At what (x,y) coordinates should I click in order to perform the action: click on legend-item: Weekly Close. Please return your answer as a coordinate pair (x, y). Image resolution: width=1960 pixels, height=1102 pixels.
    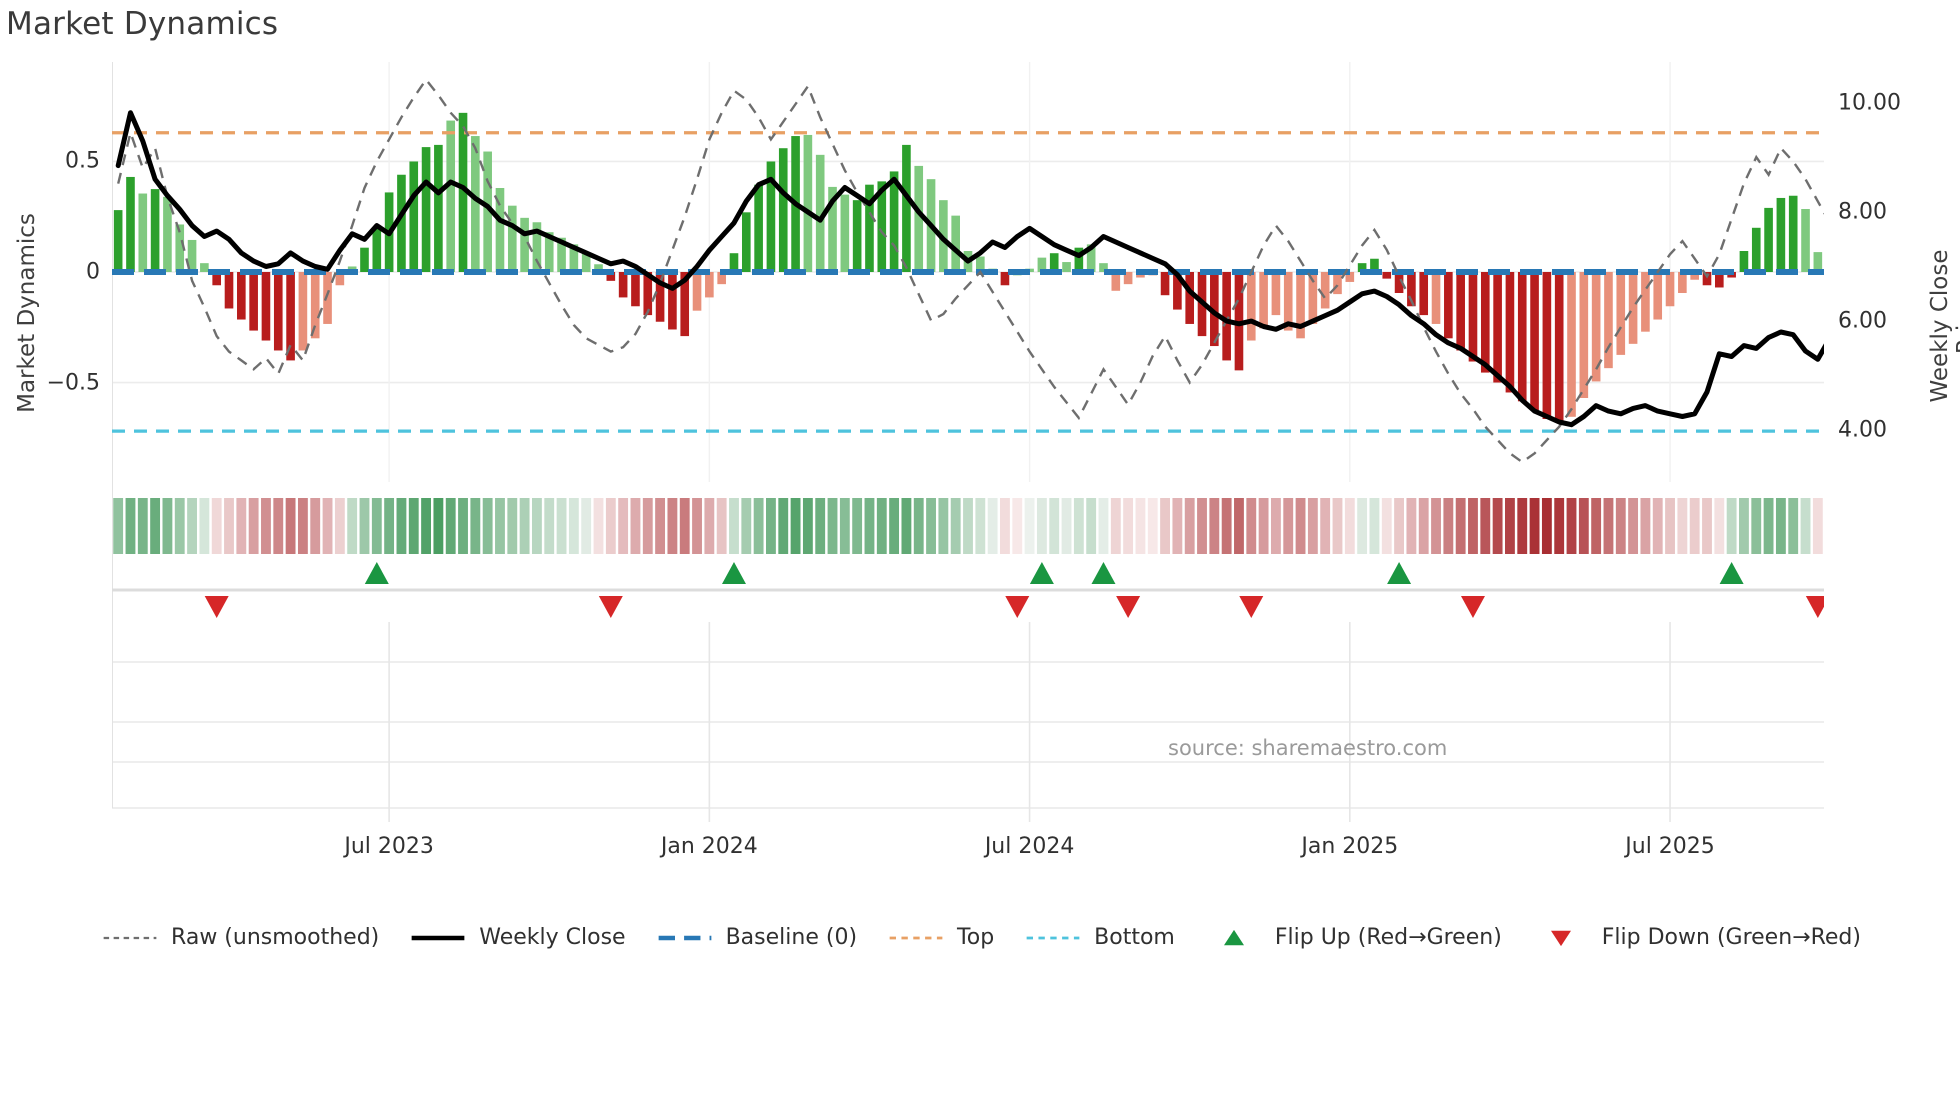
    Looking at the image, I should click on (516, 937).